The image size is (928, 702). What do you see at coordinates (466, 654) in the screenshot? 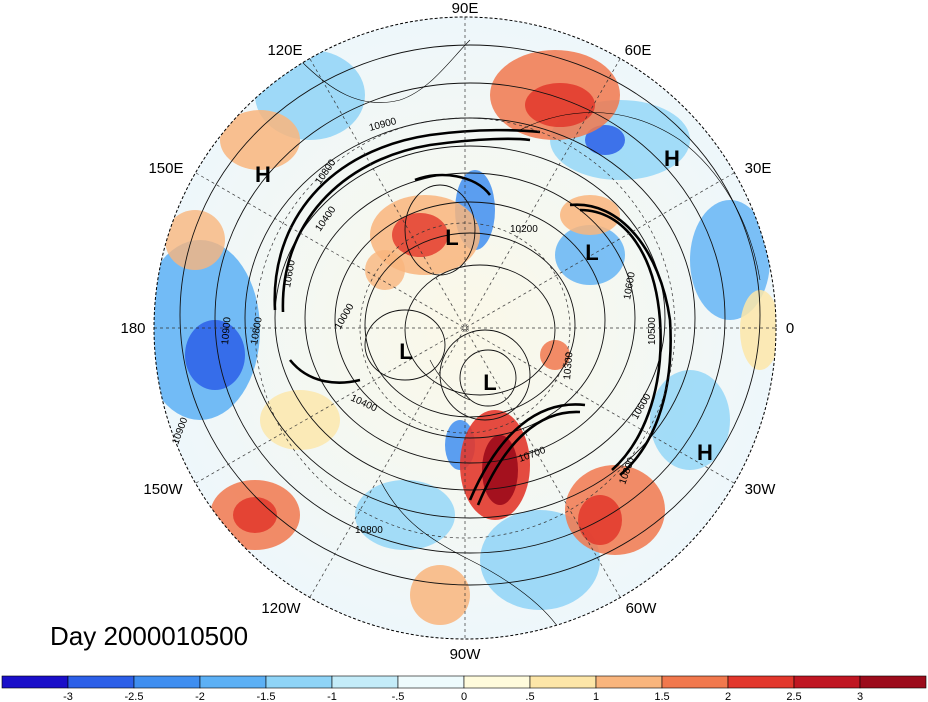
I see `lon-label-90w: 90W` at bounding box center [466, 654].